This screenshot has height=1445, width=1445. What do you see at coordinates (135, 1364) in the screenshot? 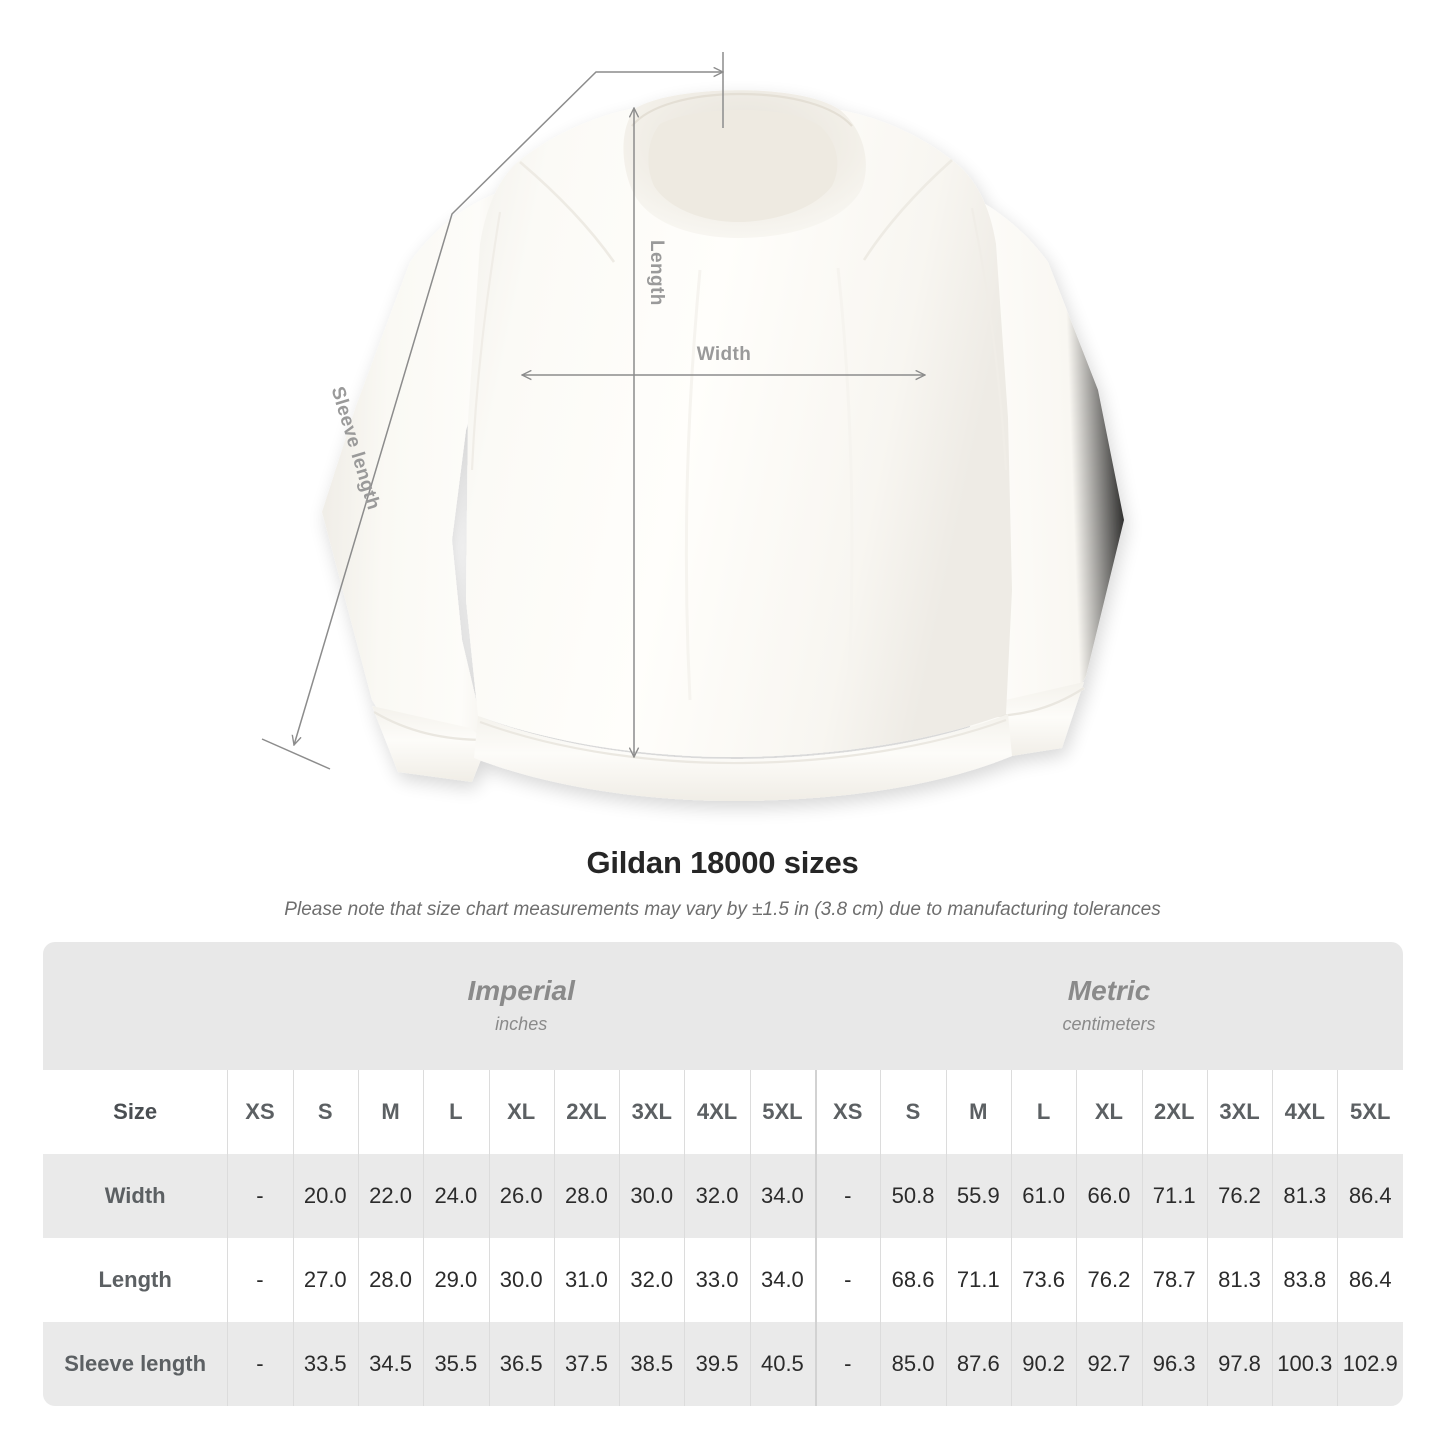
I see `row-label-sleeve-length: Sleeve length` at bounding box center [135, 1364].